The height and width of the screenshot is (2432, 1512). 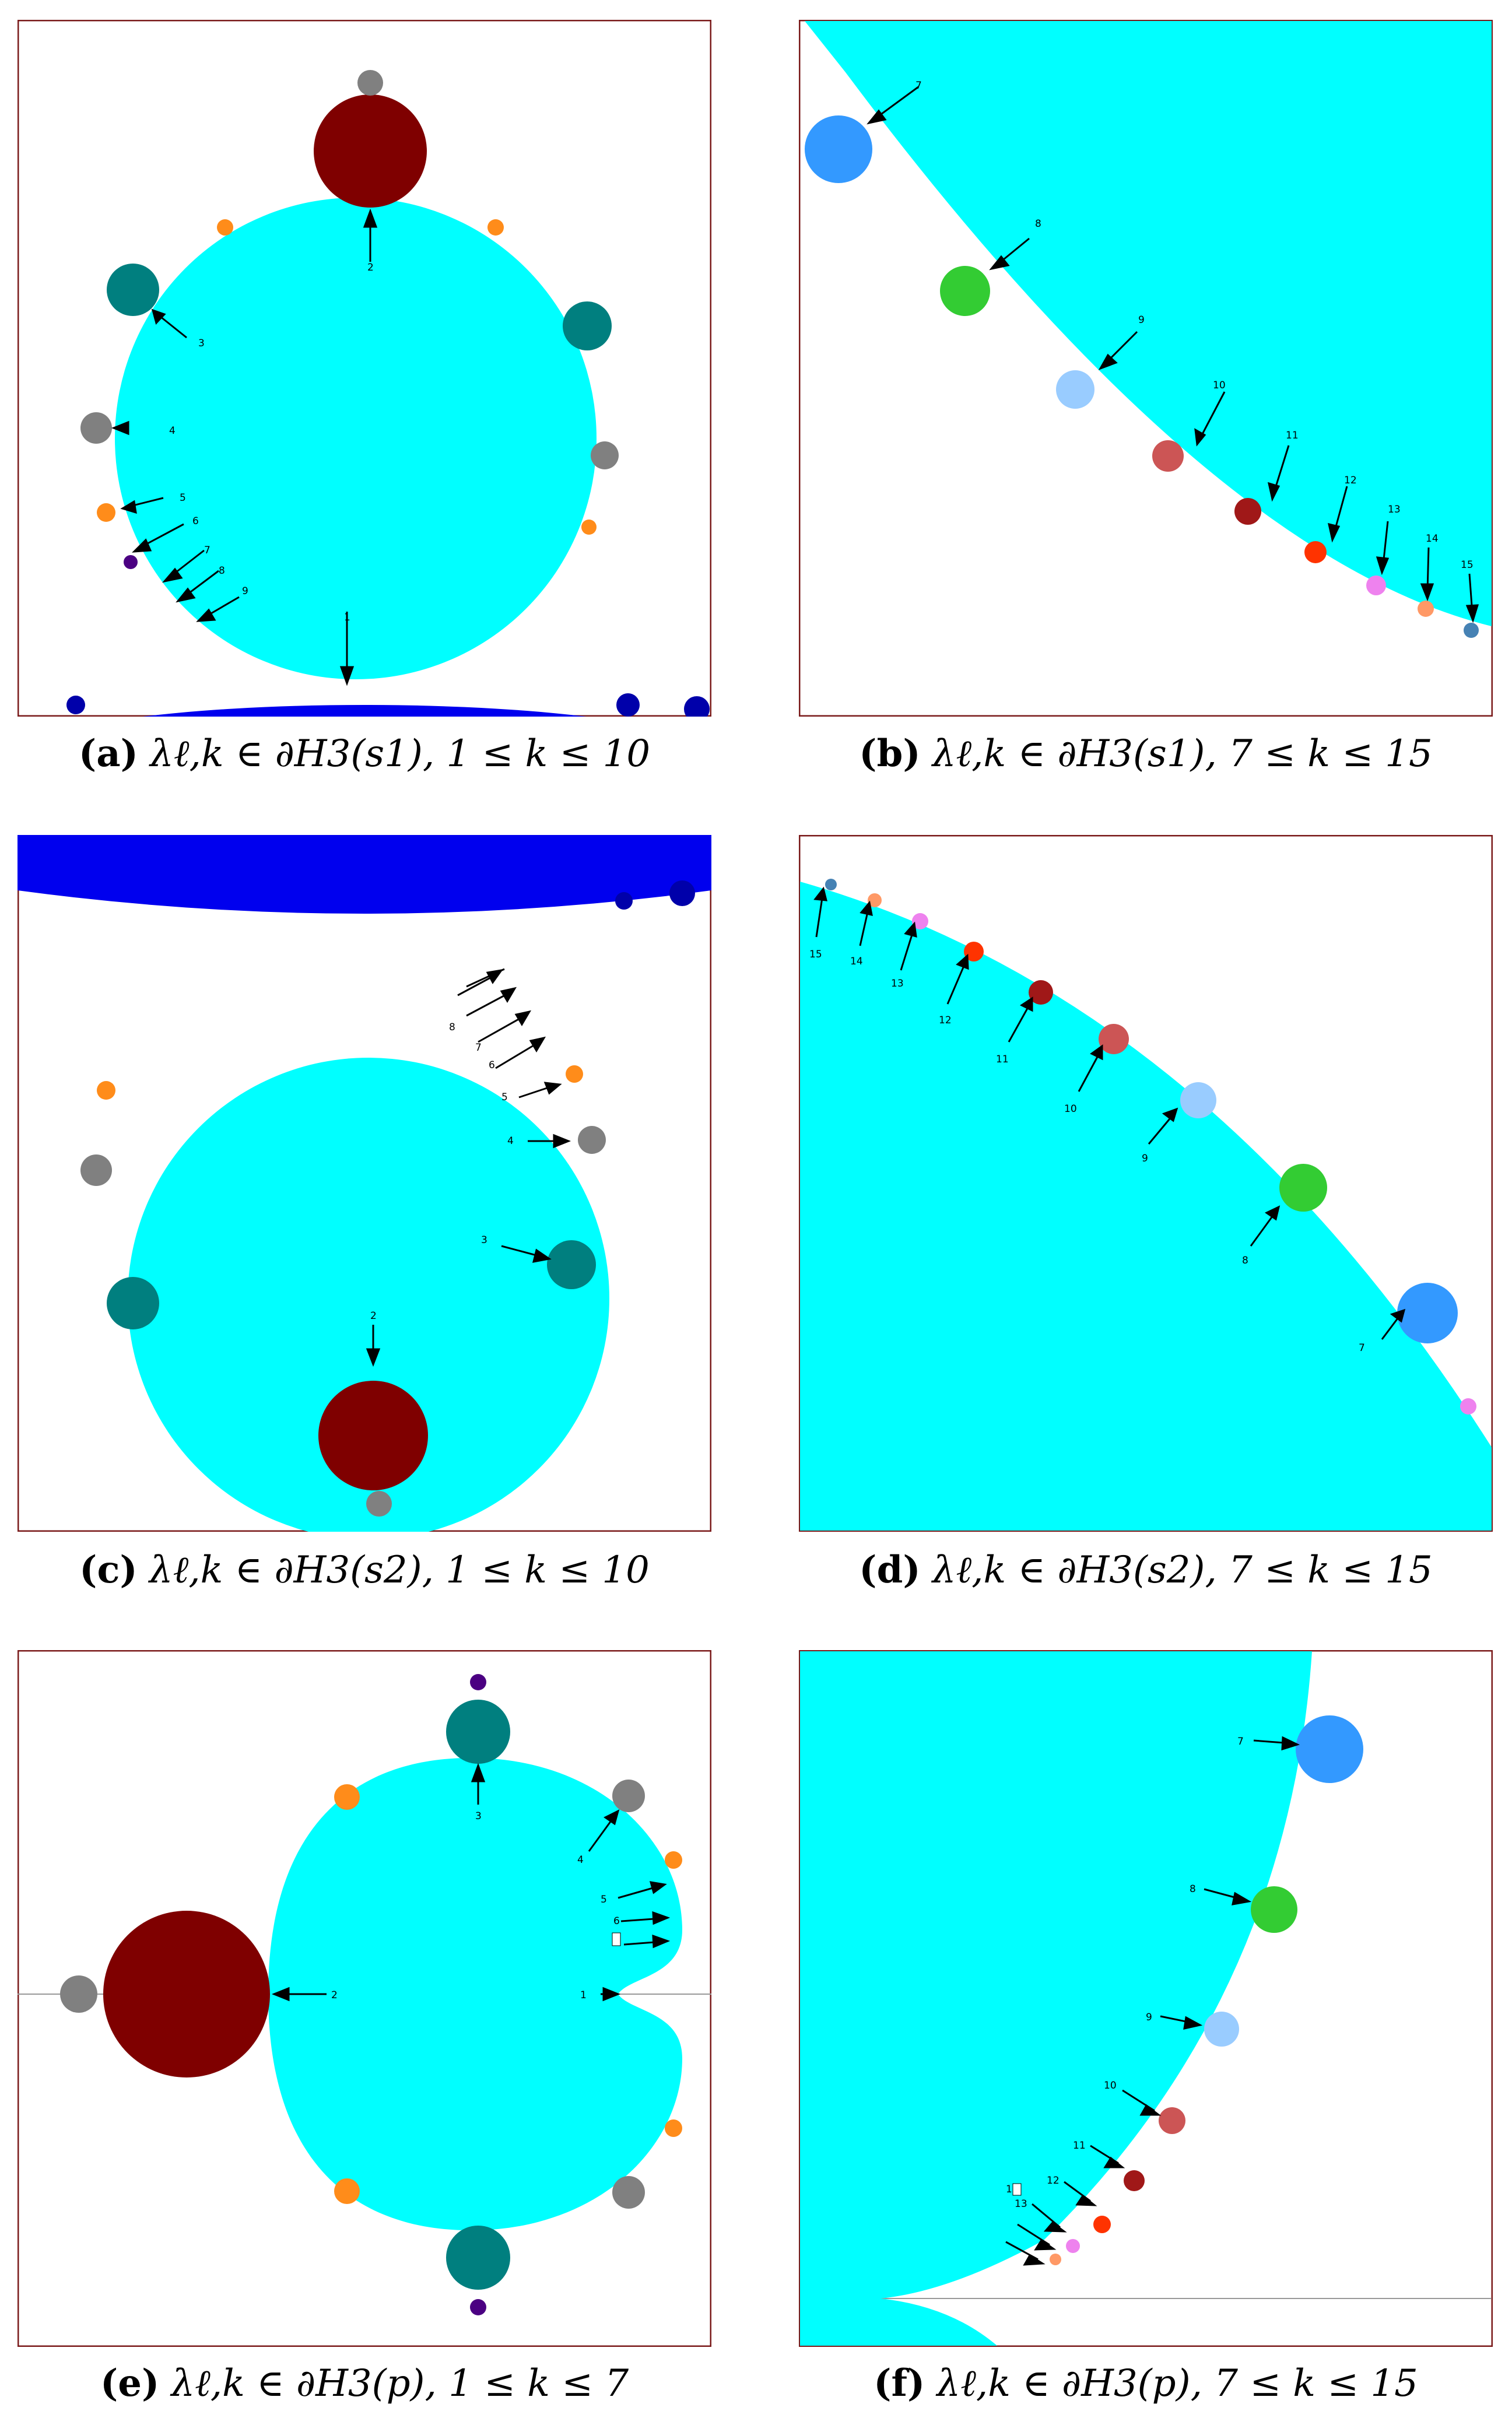 I want to click on caption-f: (f) λℓ,k ∈ ∂H3(p), 7 ≤ k ≤ 15, so click(x=1146, y=2383).